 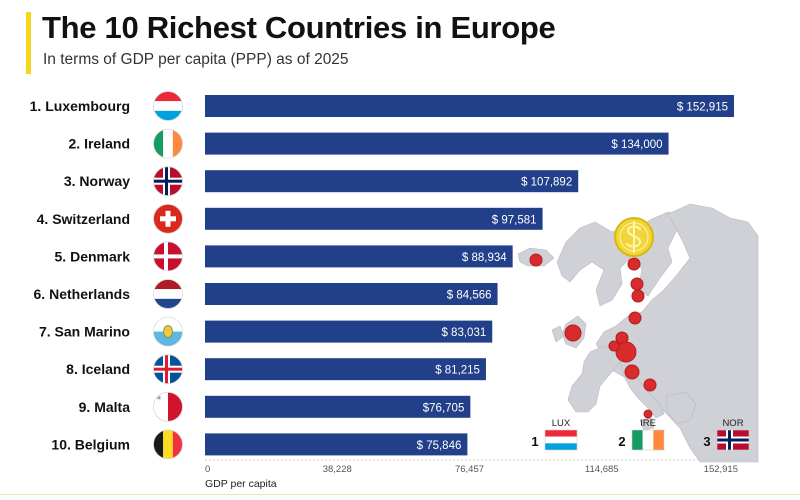 What do you see at coordinates (337, 469) in the screenshot?
I see `x-tick-label: 38,228` at bounding box center [337, 469].